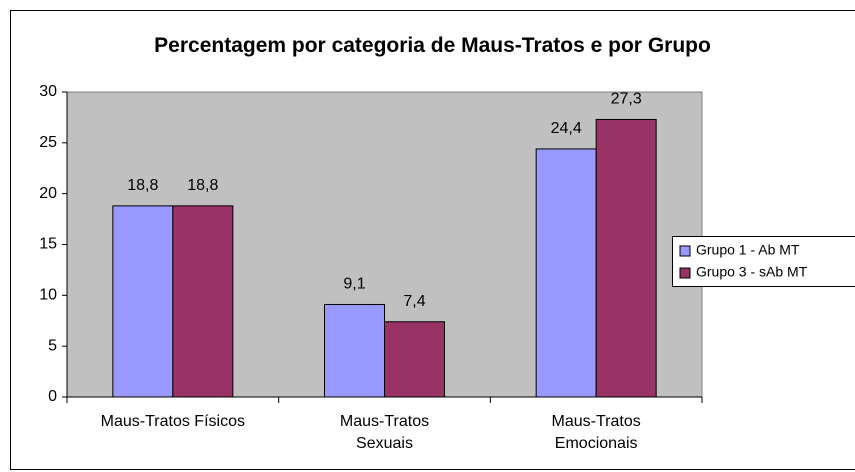  What do you see at coordinates (414, 301) in the screenshot?
I see `data-label: 7,4` at bounding box center [414, 301].